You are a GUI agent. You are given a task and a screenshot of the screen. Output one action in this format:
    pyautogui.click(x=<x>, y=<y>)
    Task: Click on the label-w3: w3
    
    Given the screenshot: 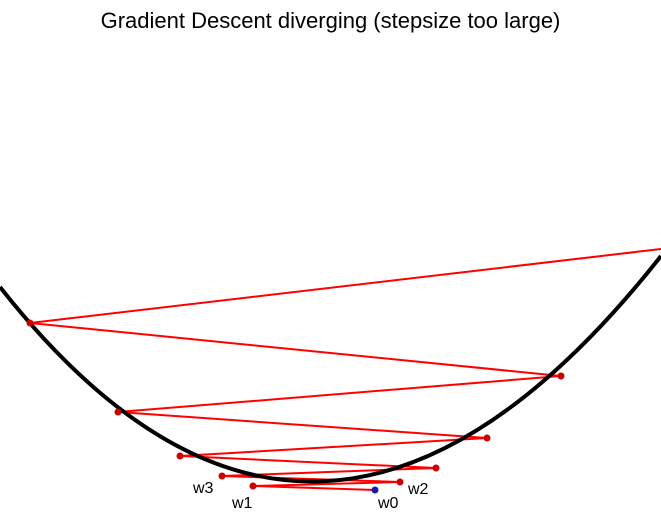 What is the action you would take?
    pyautogui.click(x=203, y=488)
    